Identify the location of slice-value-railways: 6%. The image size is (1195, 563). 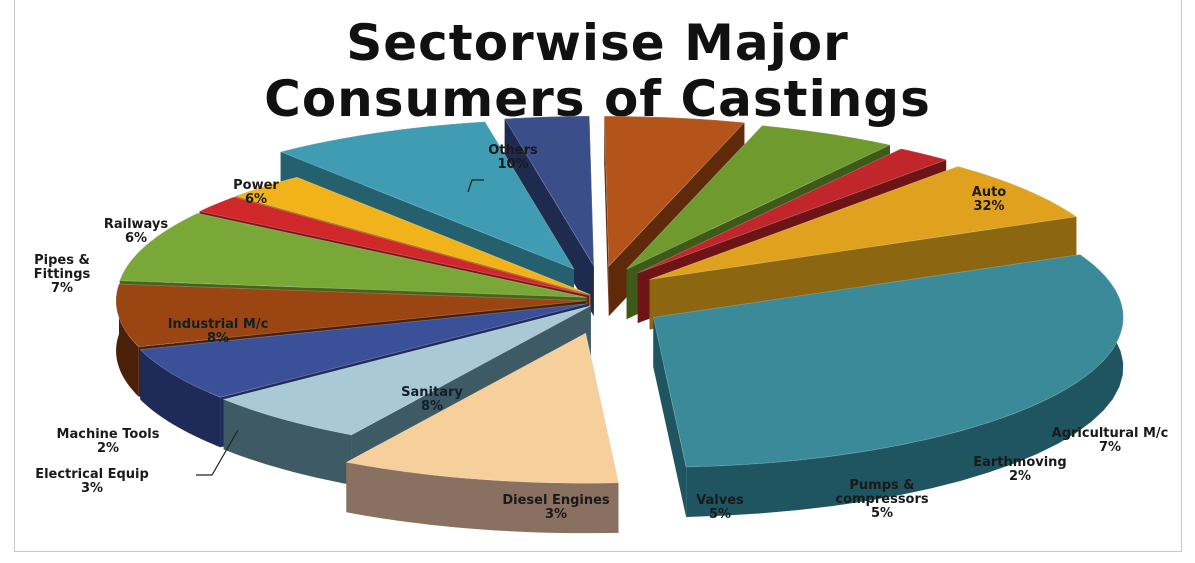
(136, 238).